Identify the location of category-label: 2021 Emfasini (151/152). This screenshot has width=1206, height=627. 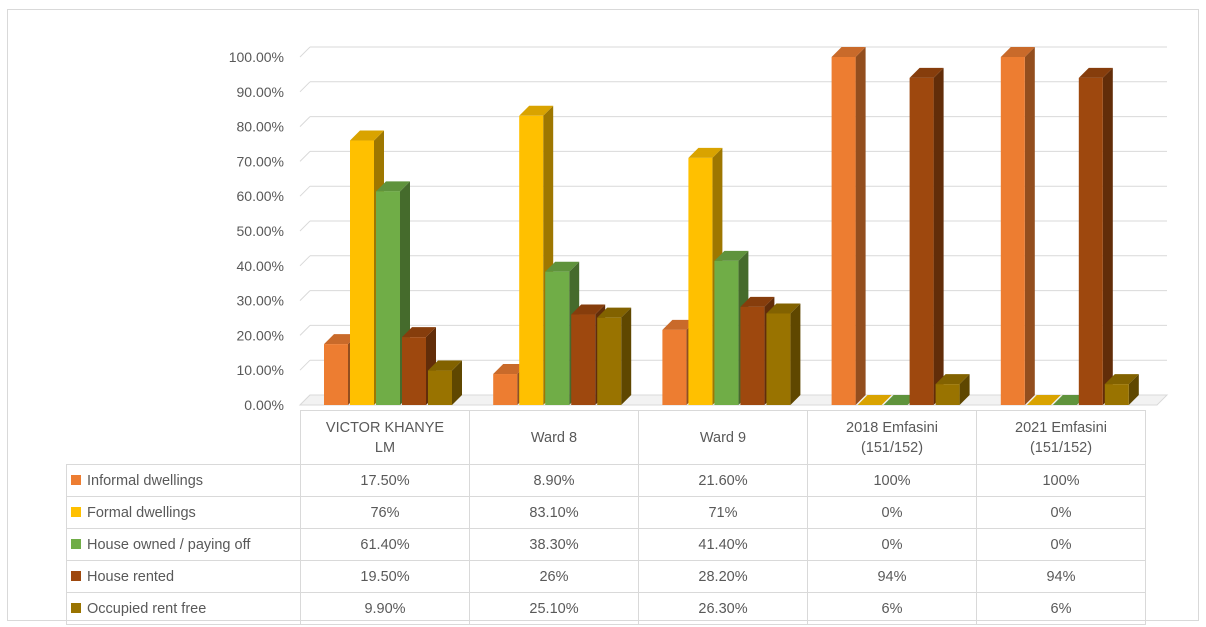
(1061, 437).